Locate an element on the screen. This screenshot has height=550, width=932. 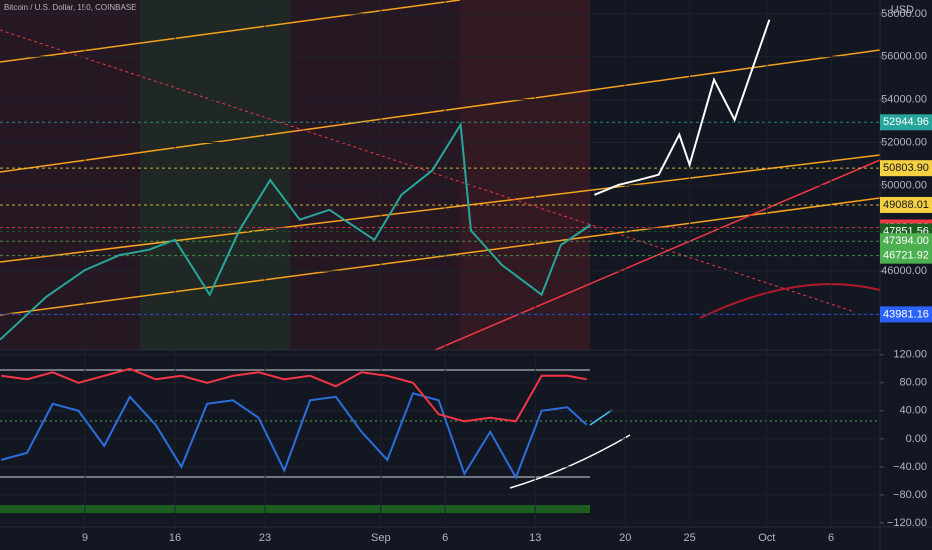
price-tag-label: 47394.00 is located at coordinates (906, 241).